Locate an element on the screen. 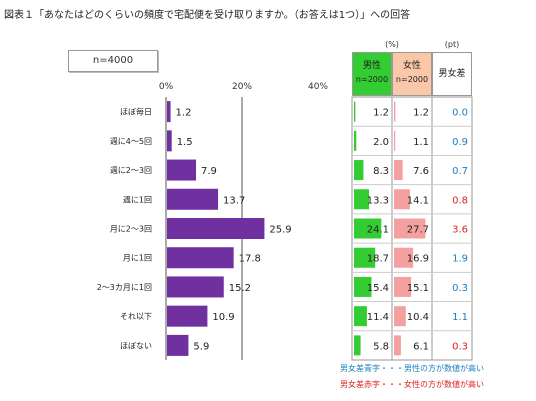 Image resolution: width=536 pixels, height=401 pixels. category-label: 週に4～5回 is located at coordinates (131, 141).